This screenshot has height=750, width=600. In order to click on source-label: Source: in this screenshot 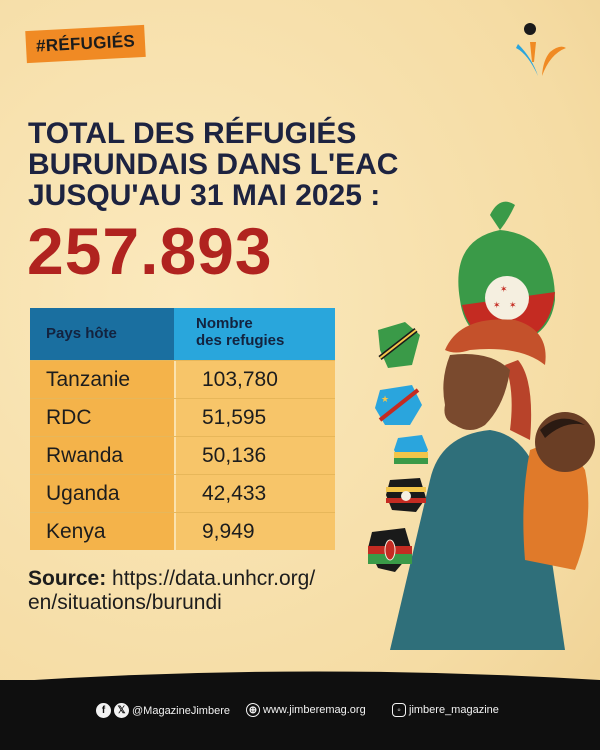, I will do `click(67, 578)`.